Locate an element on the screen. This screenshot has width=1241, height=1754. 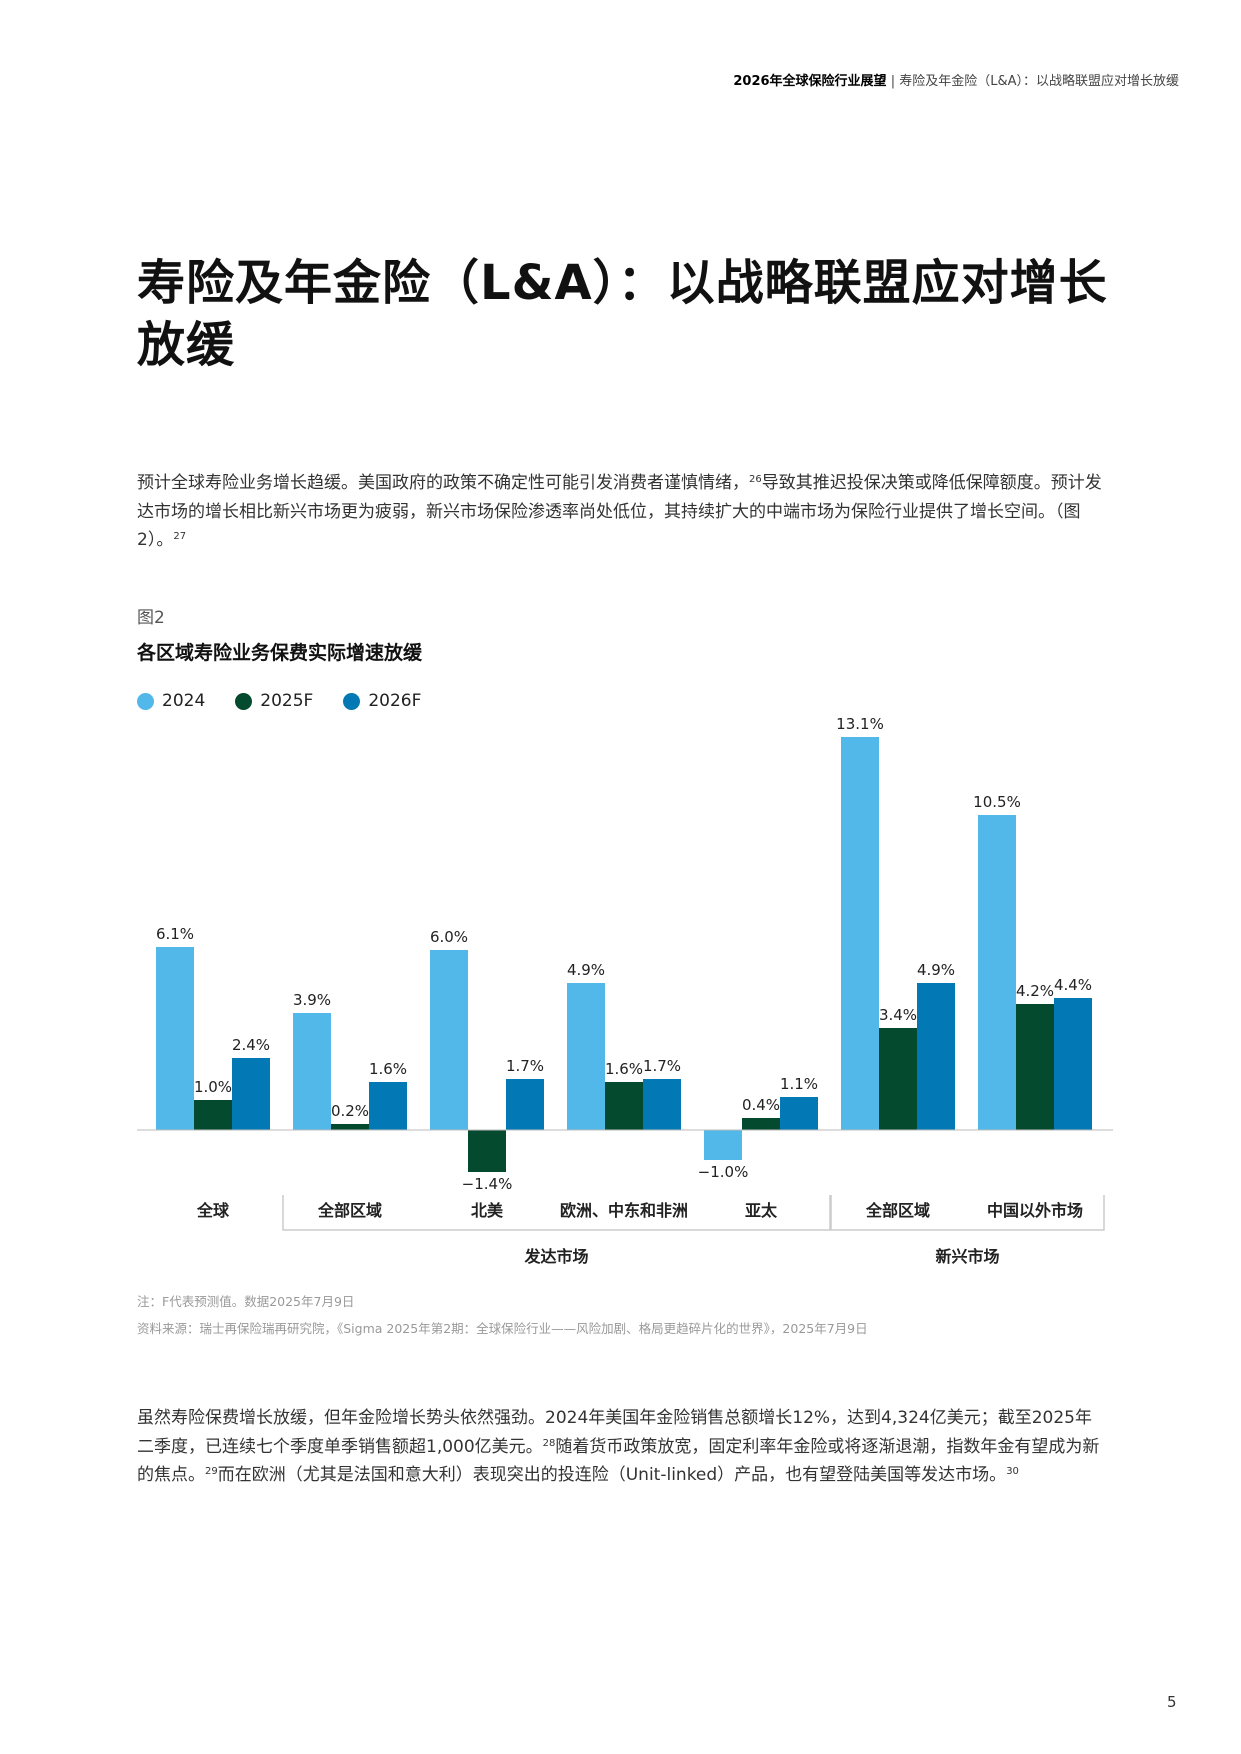
legend-item: 2026F is located at coordinates (382, 701).